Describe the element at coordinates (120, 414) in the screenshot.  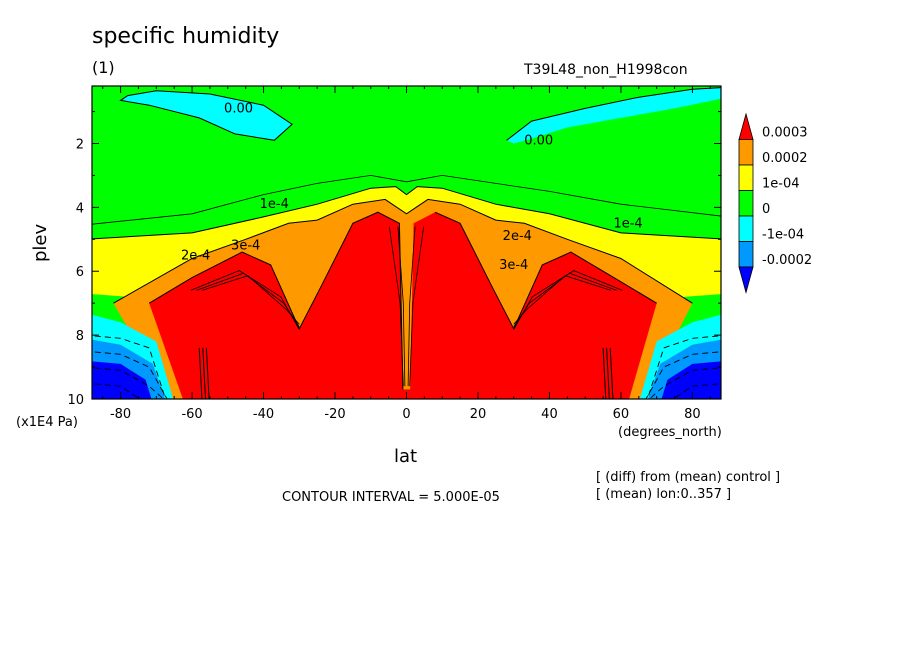
I see `x-tick-label: -80` at that location.